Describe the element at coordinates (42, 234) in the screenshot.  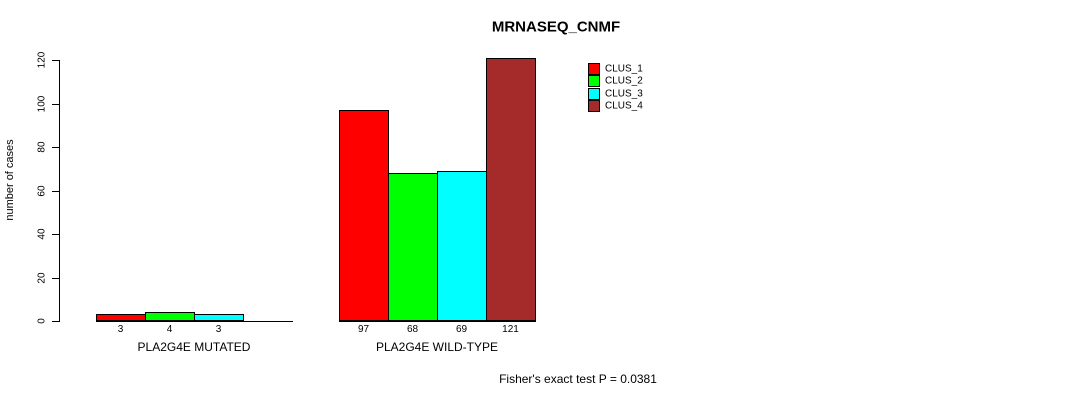
I see `y-tick-label: 40` at that location.